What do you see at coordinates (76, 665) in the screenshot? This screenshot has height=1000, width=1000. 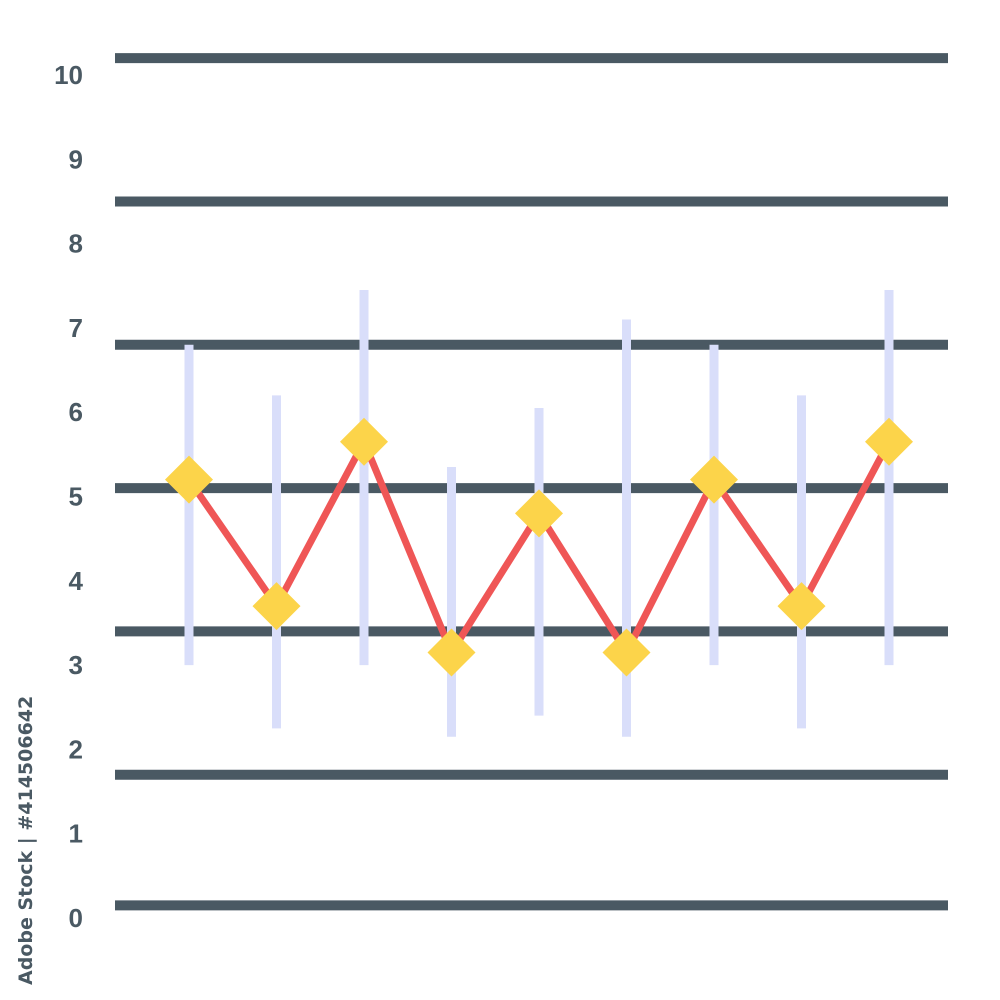 I see `y-tick-label-3: 3` at bounding box center [76, 665].